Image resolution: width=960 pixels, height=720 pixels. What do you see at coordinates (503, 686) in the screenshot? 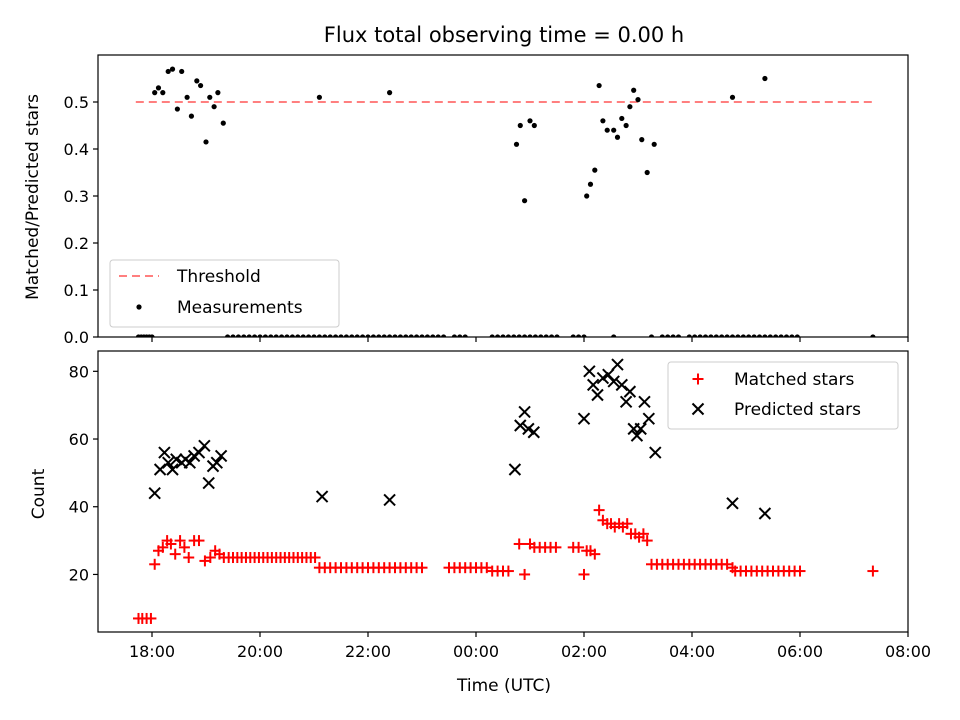
I see `x-axis-label: Time (UTC)` at bounding box center [503, 686].